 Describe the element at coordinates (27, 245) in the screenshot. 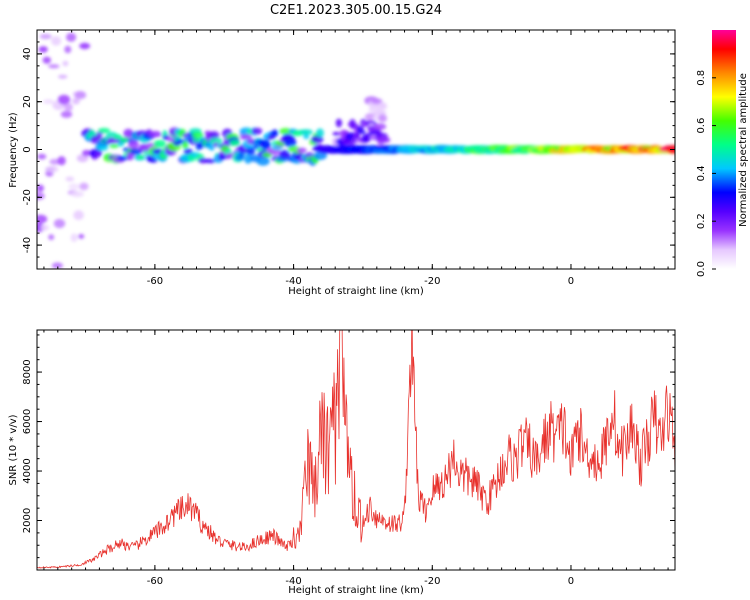

I see `y-tick-label: -40` at that location.